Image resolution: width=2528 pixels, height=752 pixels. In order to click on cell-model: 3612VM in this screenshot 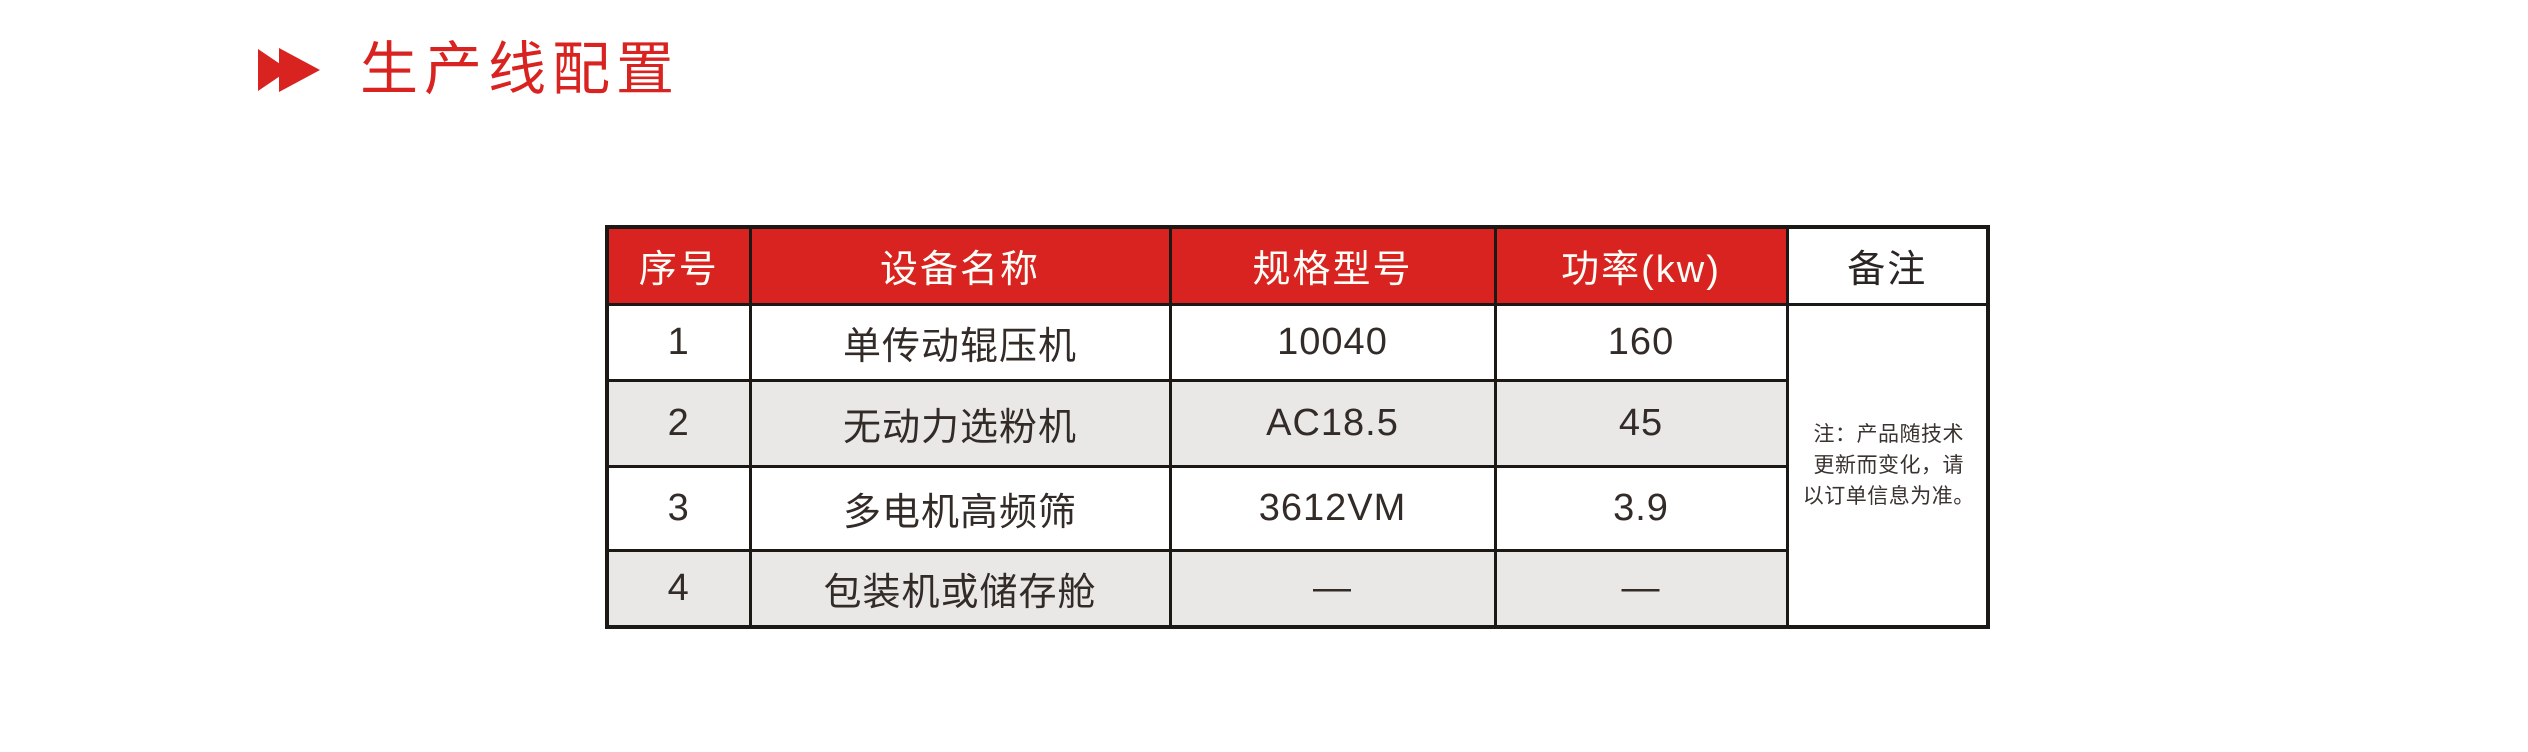, I will do `click(1332, 508)`.